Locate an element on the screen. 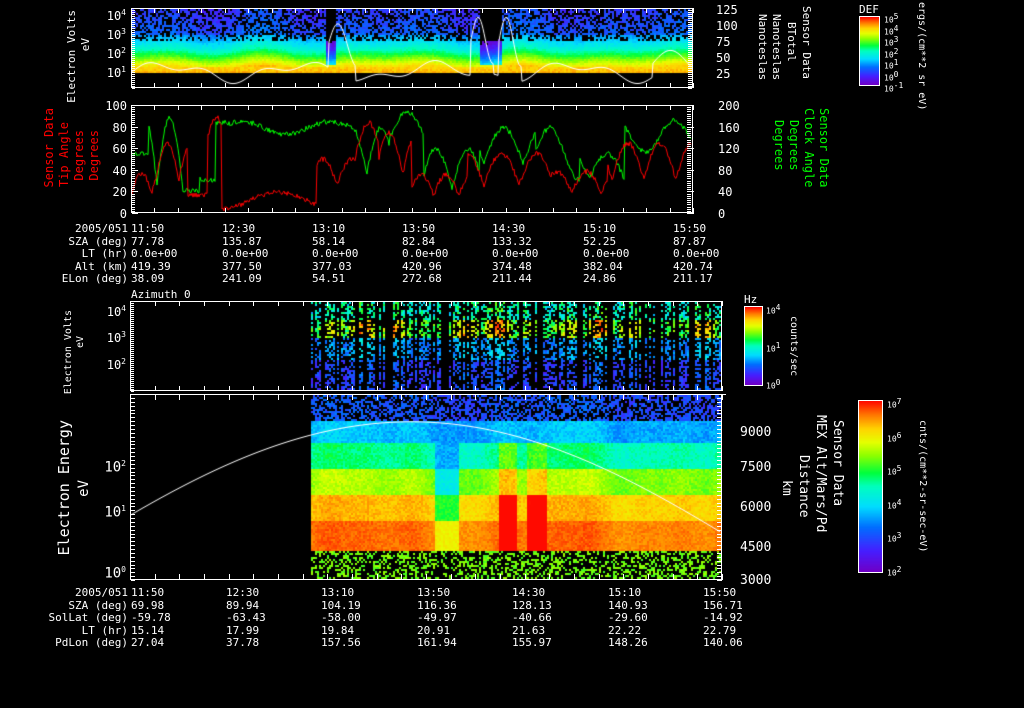 This screenshot has height=708, width=1024. er-spectrogram-plot is located at coordinates (412, 48).